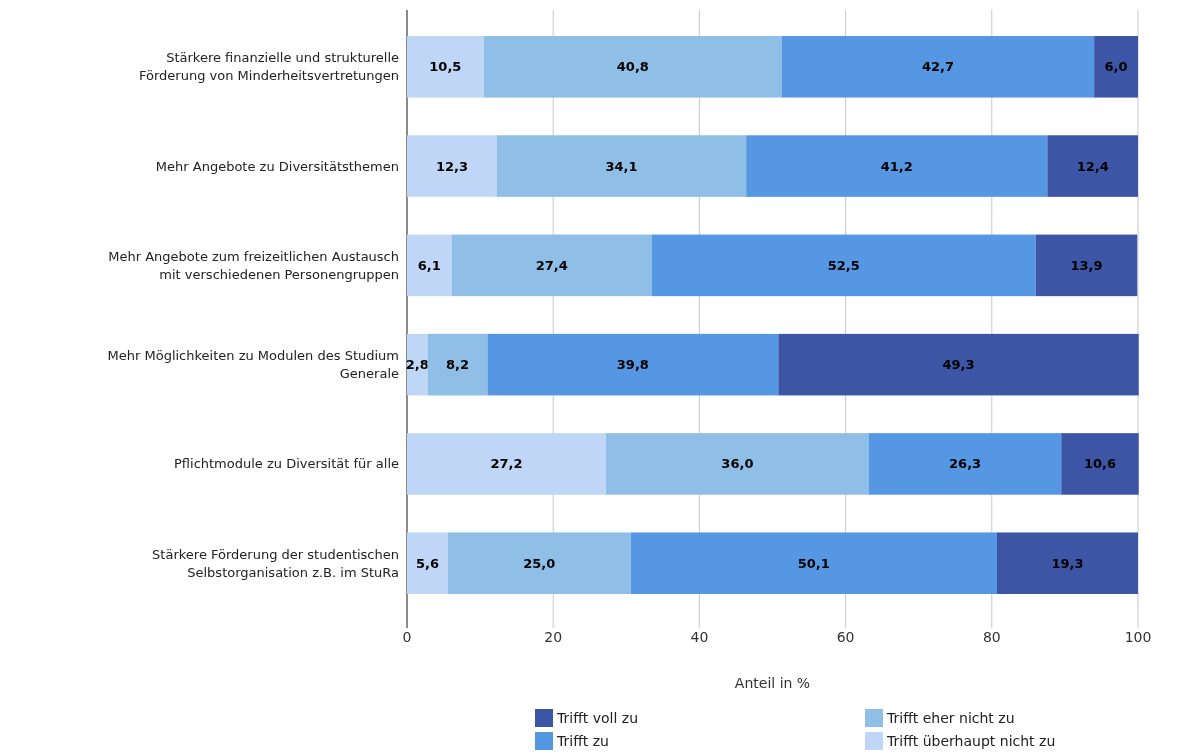 The width and height of the screenshot is (1177, 755). I want to click on data-label: 2,8, so click(417, 365).